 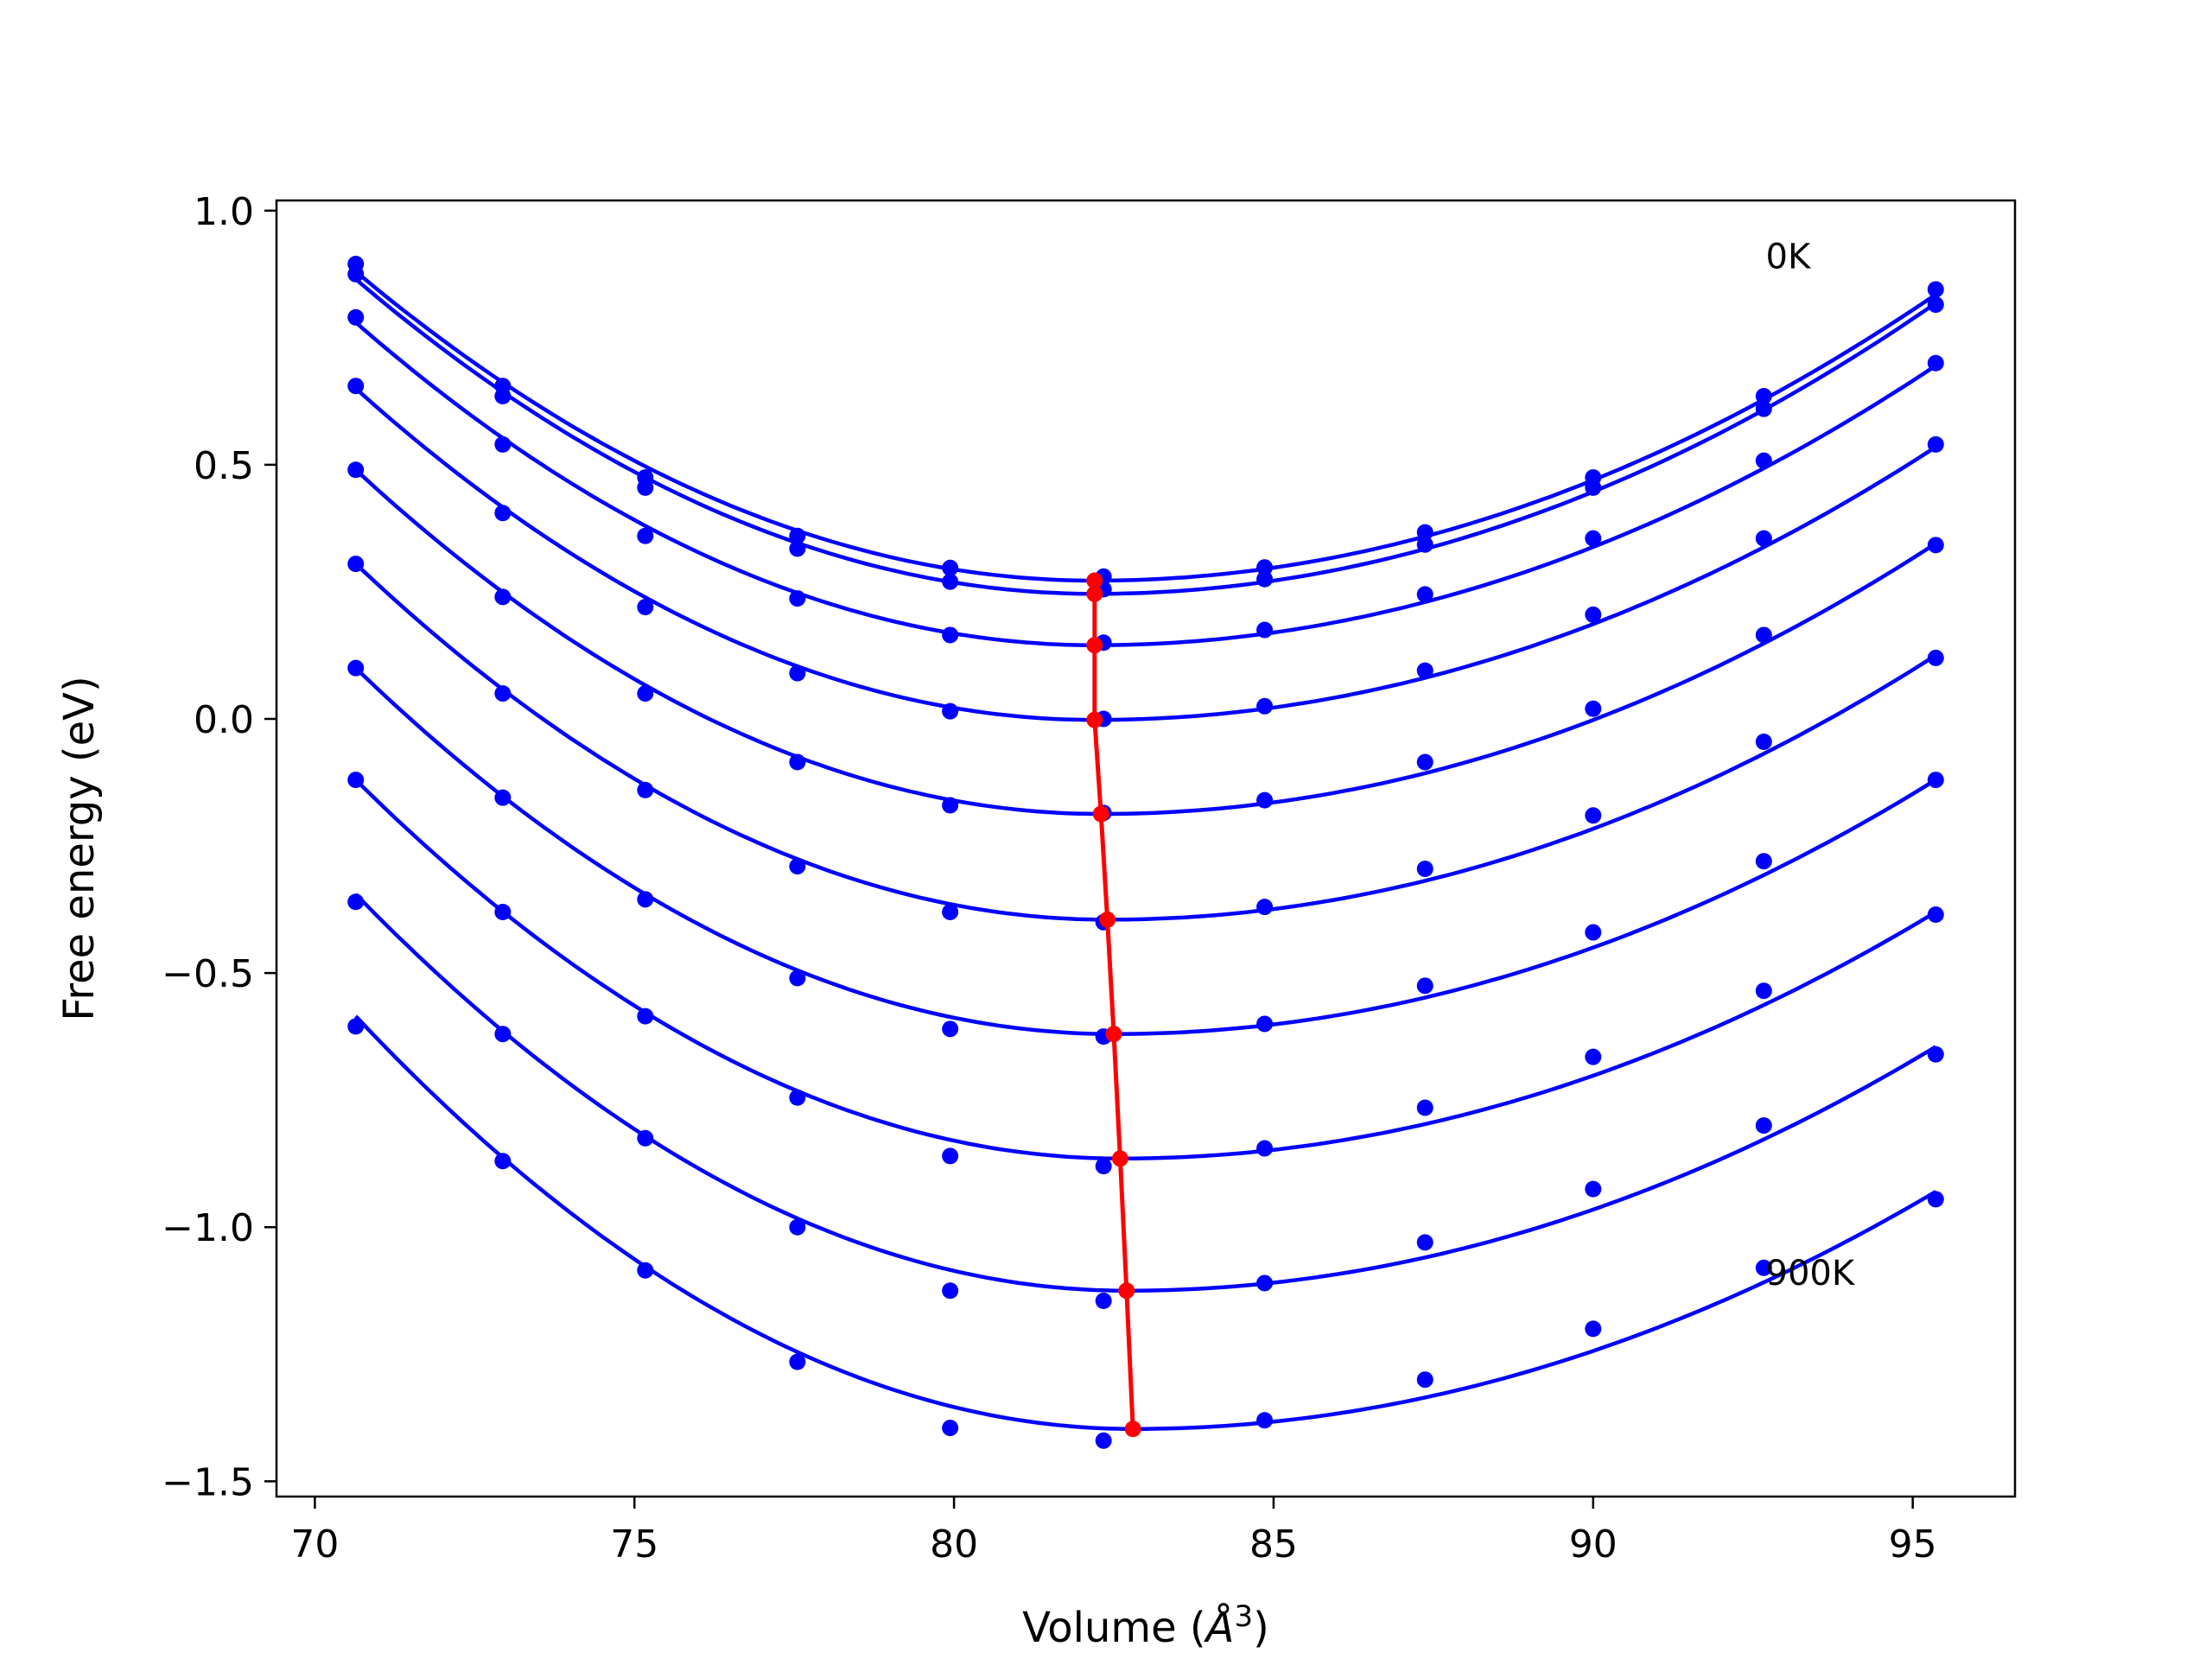 What do you see at coordinates (1114, 1628) in the screenshot?
I see `x-axis-label-text: Volume (` at bounding box center [1114, 1628].